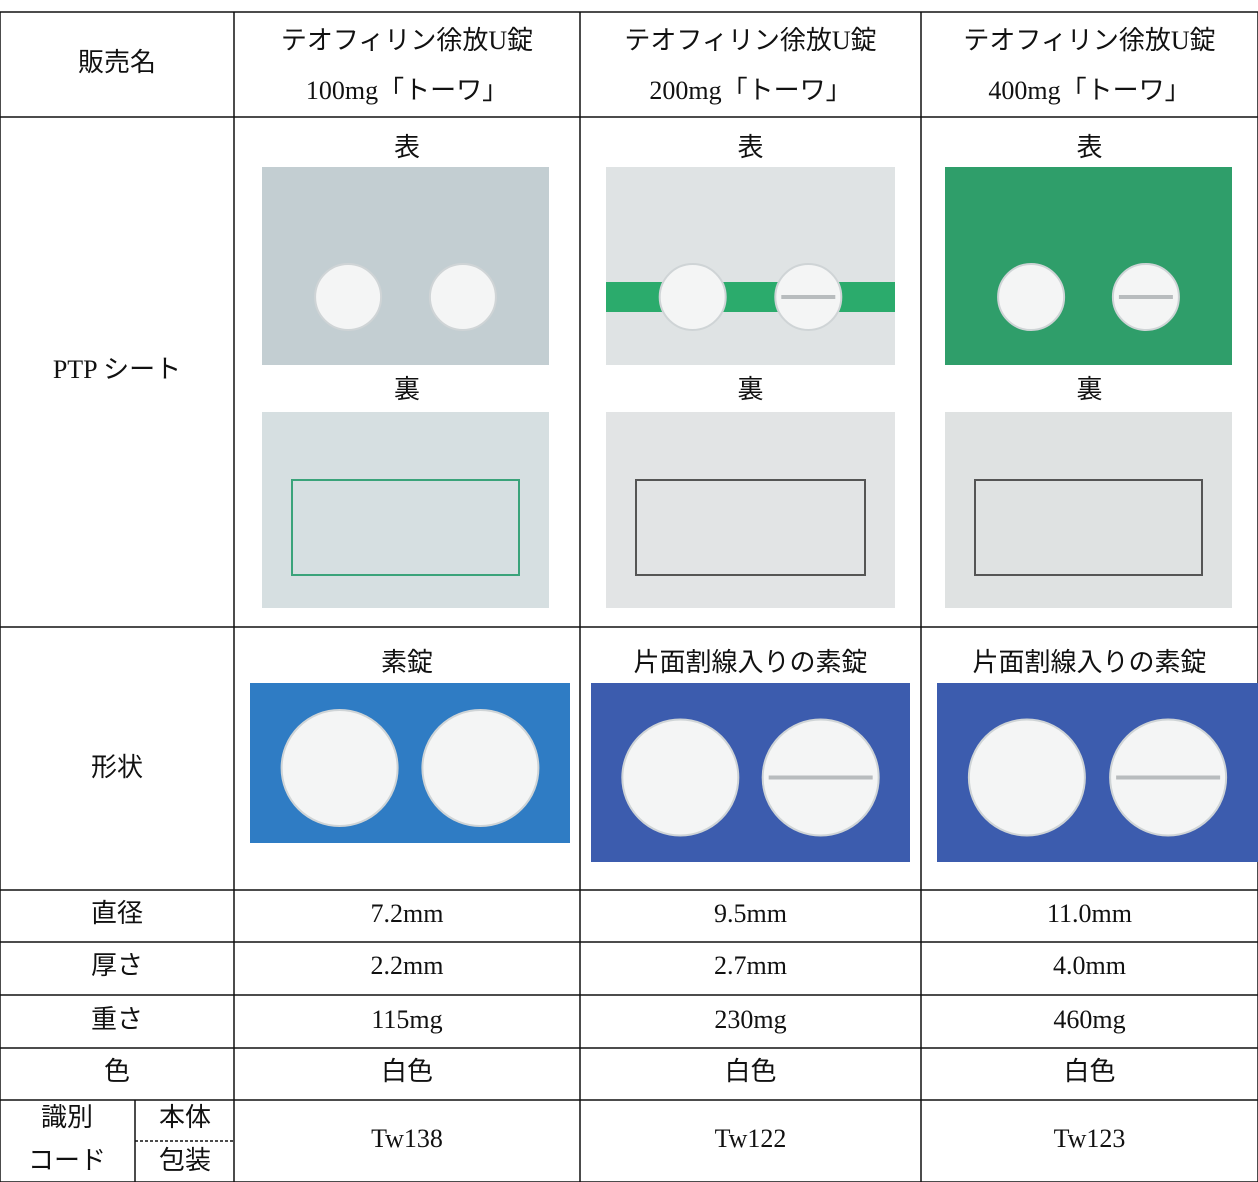  I want to click on product-name: 400mg「トーワ」, so click(1089, 90).